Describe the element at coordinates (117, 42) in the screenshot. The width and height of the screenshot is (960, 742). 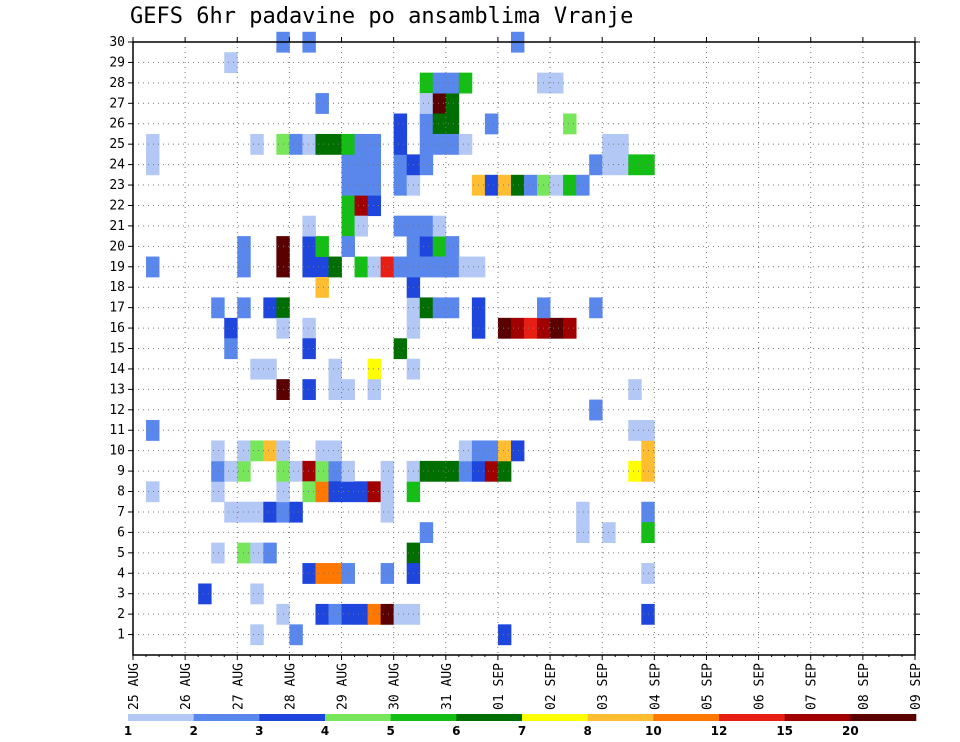
I see `y-tick-label: 30` at that location.